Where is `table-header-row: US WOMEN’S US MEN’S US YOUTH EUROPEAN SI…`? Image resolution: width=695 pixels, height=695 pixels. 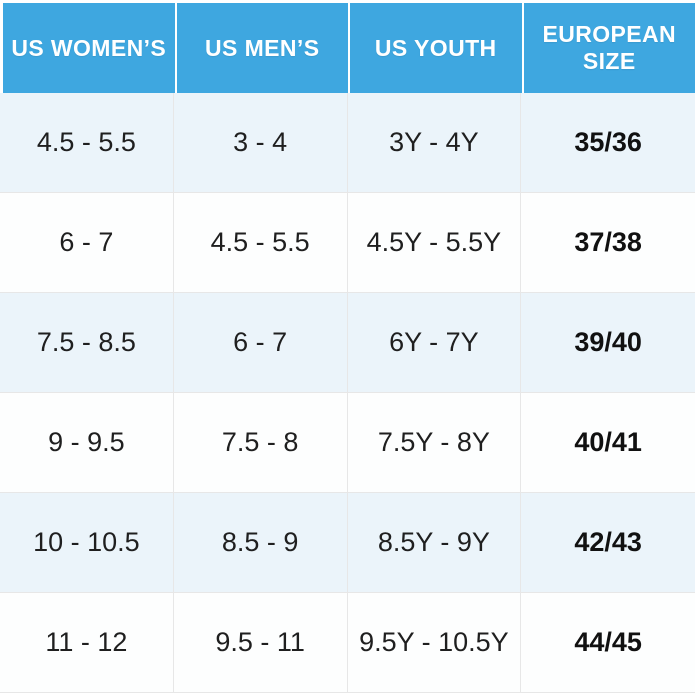
table-header-row: US WOMEN’S US MEN’S US YOUTH EUROPEAN SI… is located at coordinates (347, 46).